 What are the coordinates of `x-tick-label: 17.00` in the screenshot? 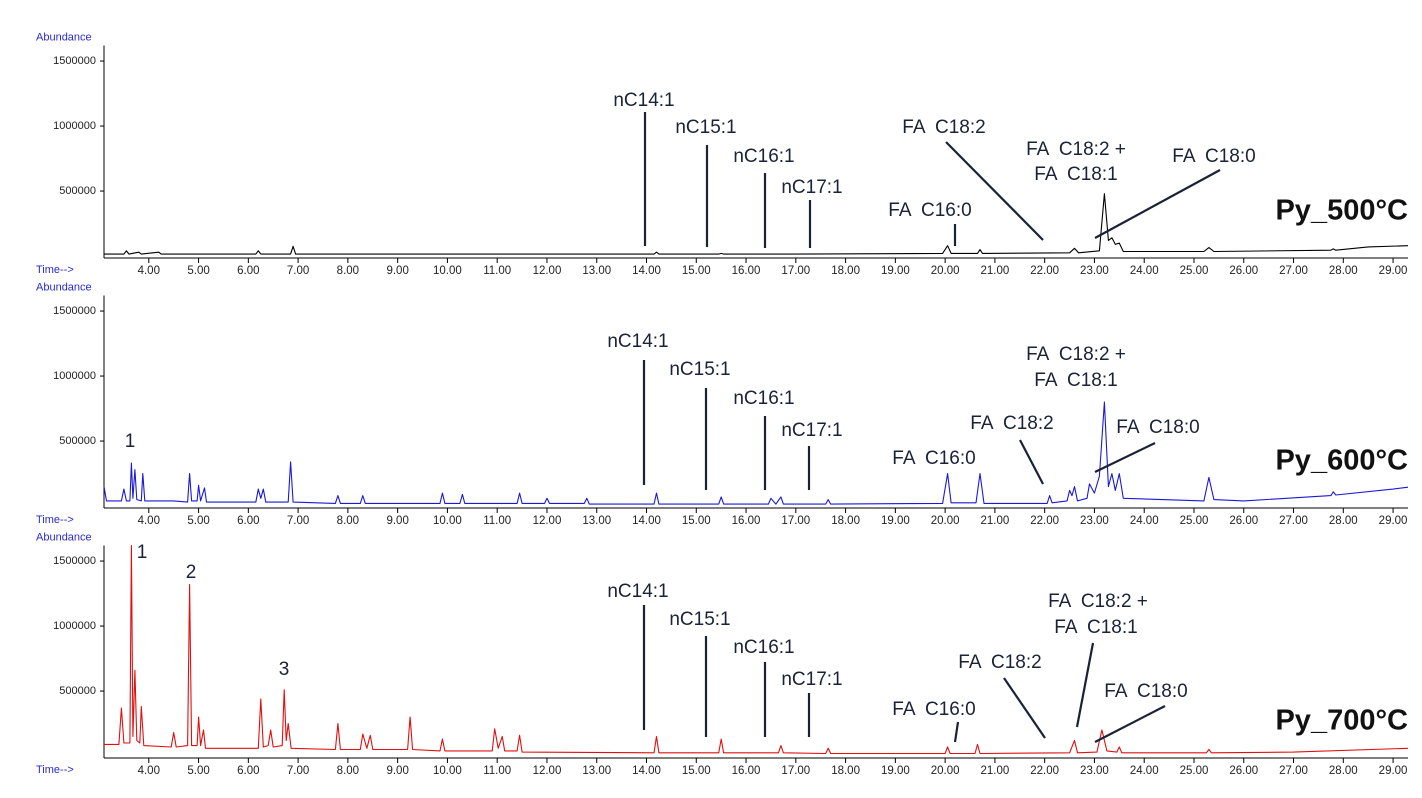 It's located at (795, 521).